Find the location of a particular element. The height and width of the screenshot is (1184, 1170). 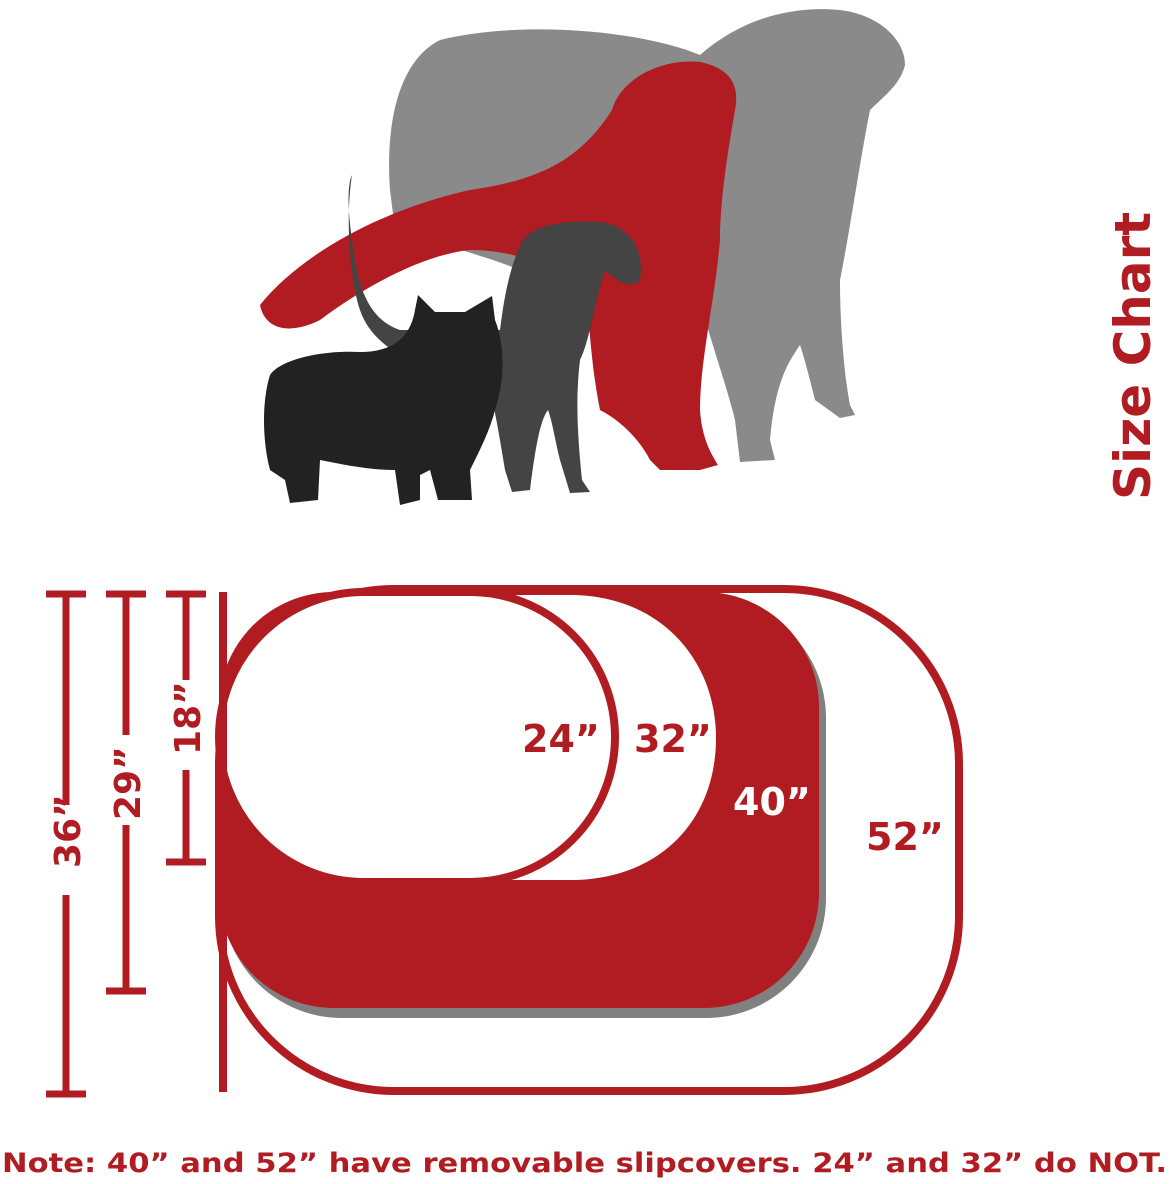

height-label-29: 29” is located at coordinates (128, 783).